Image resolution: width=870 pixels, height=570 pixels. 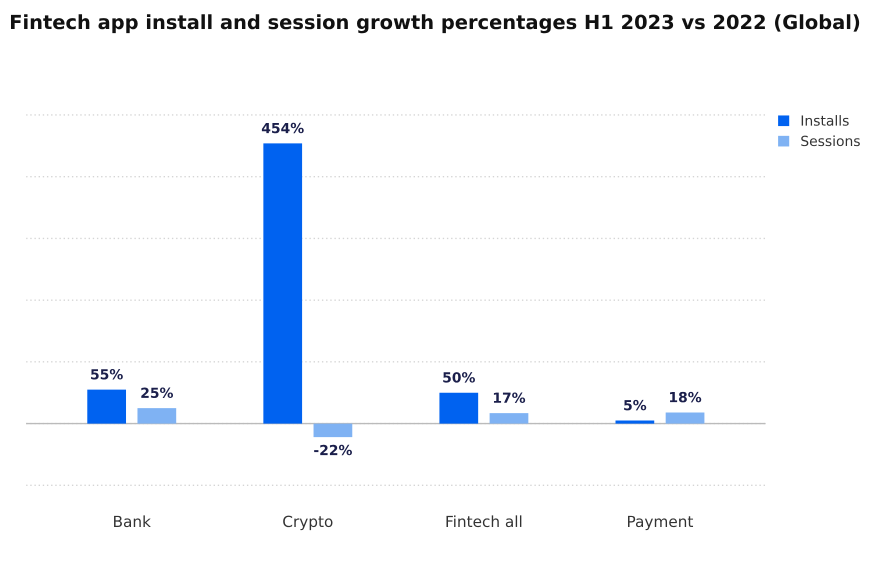 I want to click on chart-title: Fintech app install and session growth percentages H1 2023 vs 2022 (Global), so click(x=435, y=24).